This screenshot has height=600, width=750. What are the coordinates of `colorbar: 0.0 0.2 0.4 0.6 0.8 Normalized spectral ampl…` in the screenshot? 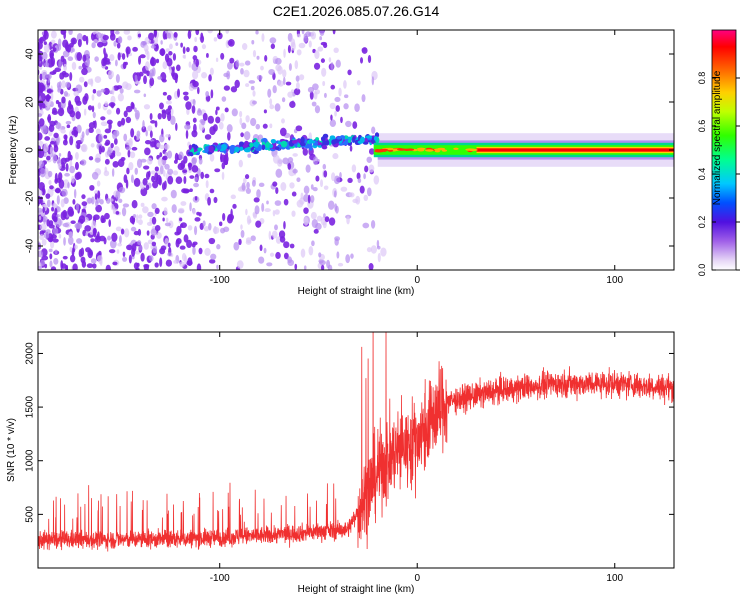 It's located at (718, 152).